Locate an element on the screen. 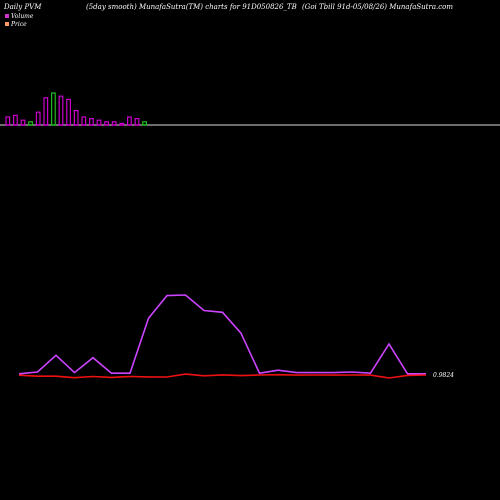 Image resolution: width=500 pixels, height=500 pixels. legend-swatch-price is located at coordinates (7, 24).